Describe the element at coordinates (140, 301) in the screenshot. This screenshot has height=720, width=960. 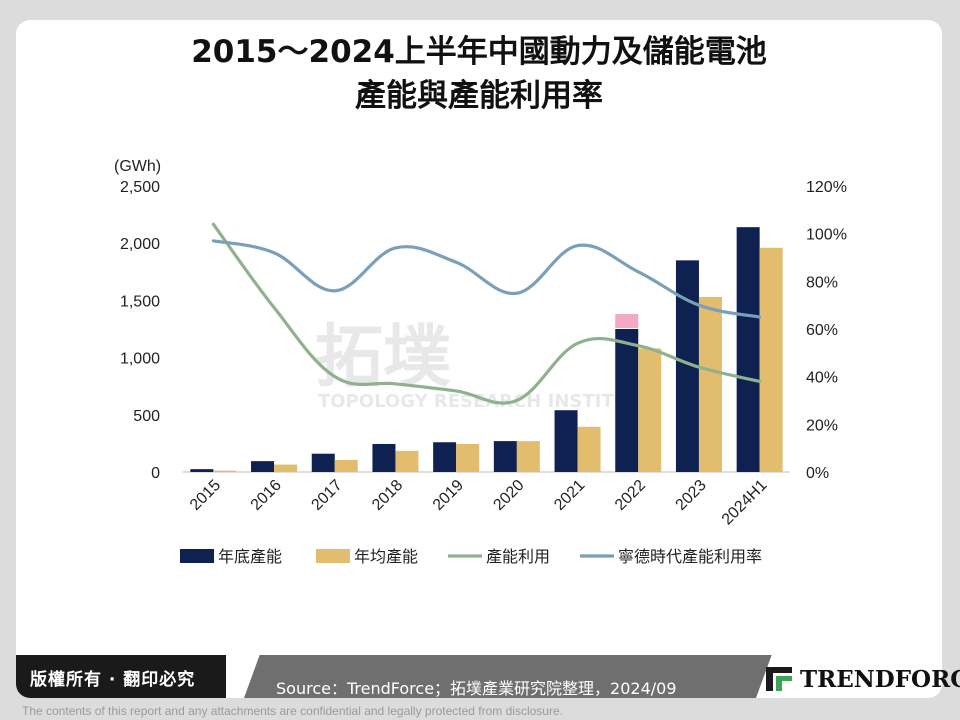
I see `y-left-tick-label: 1,500` at that location.